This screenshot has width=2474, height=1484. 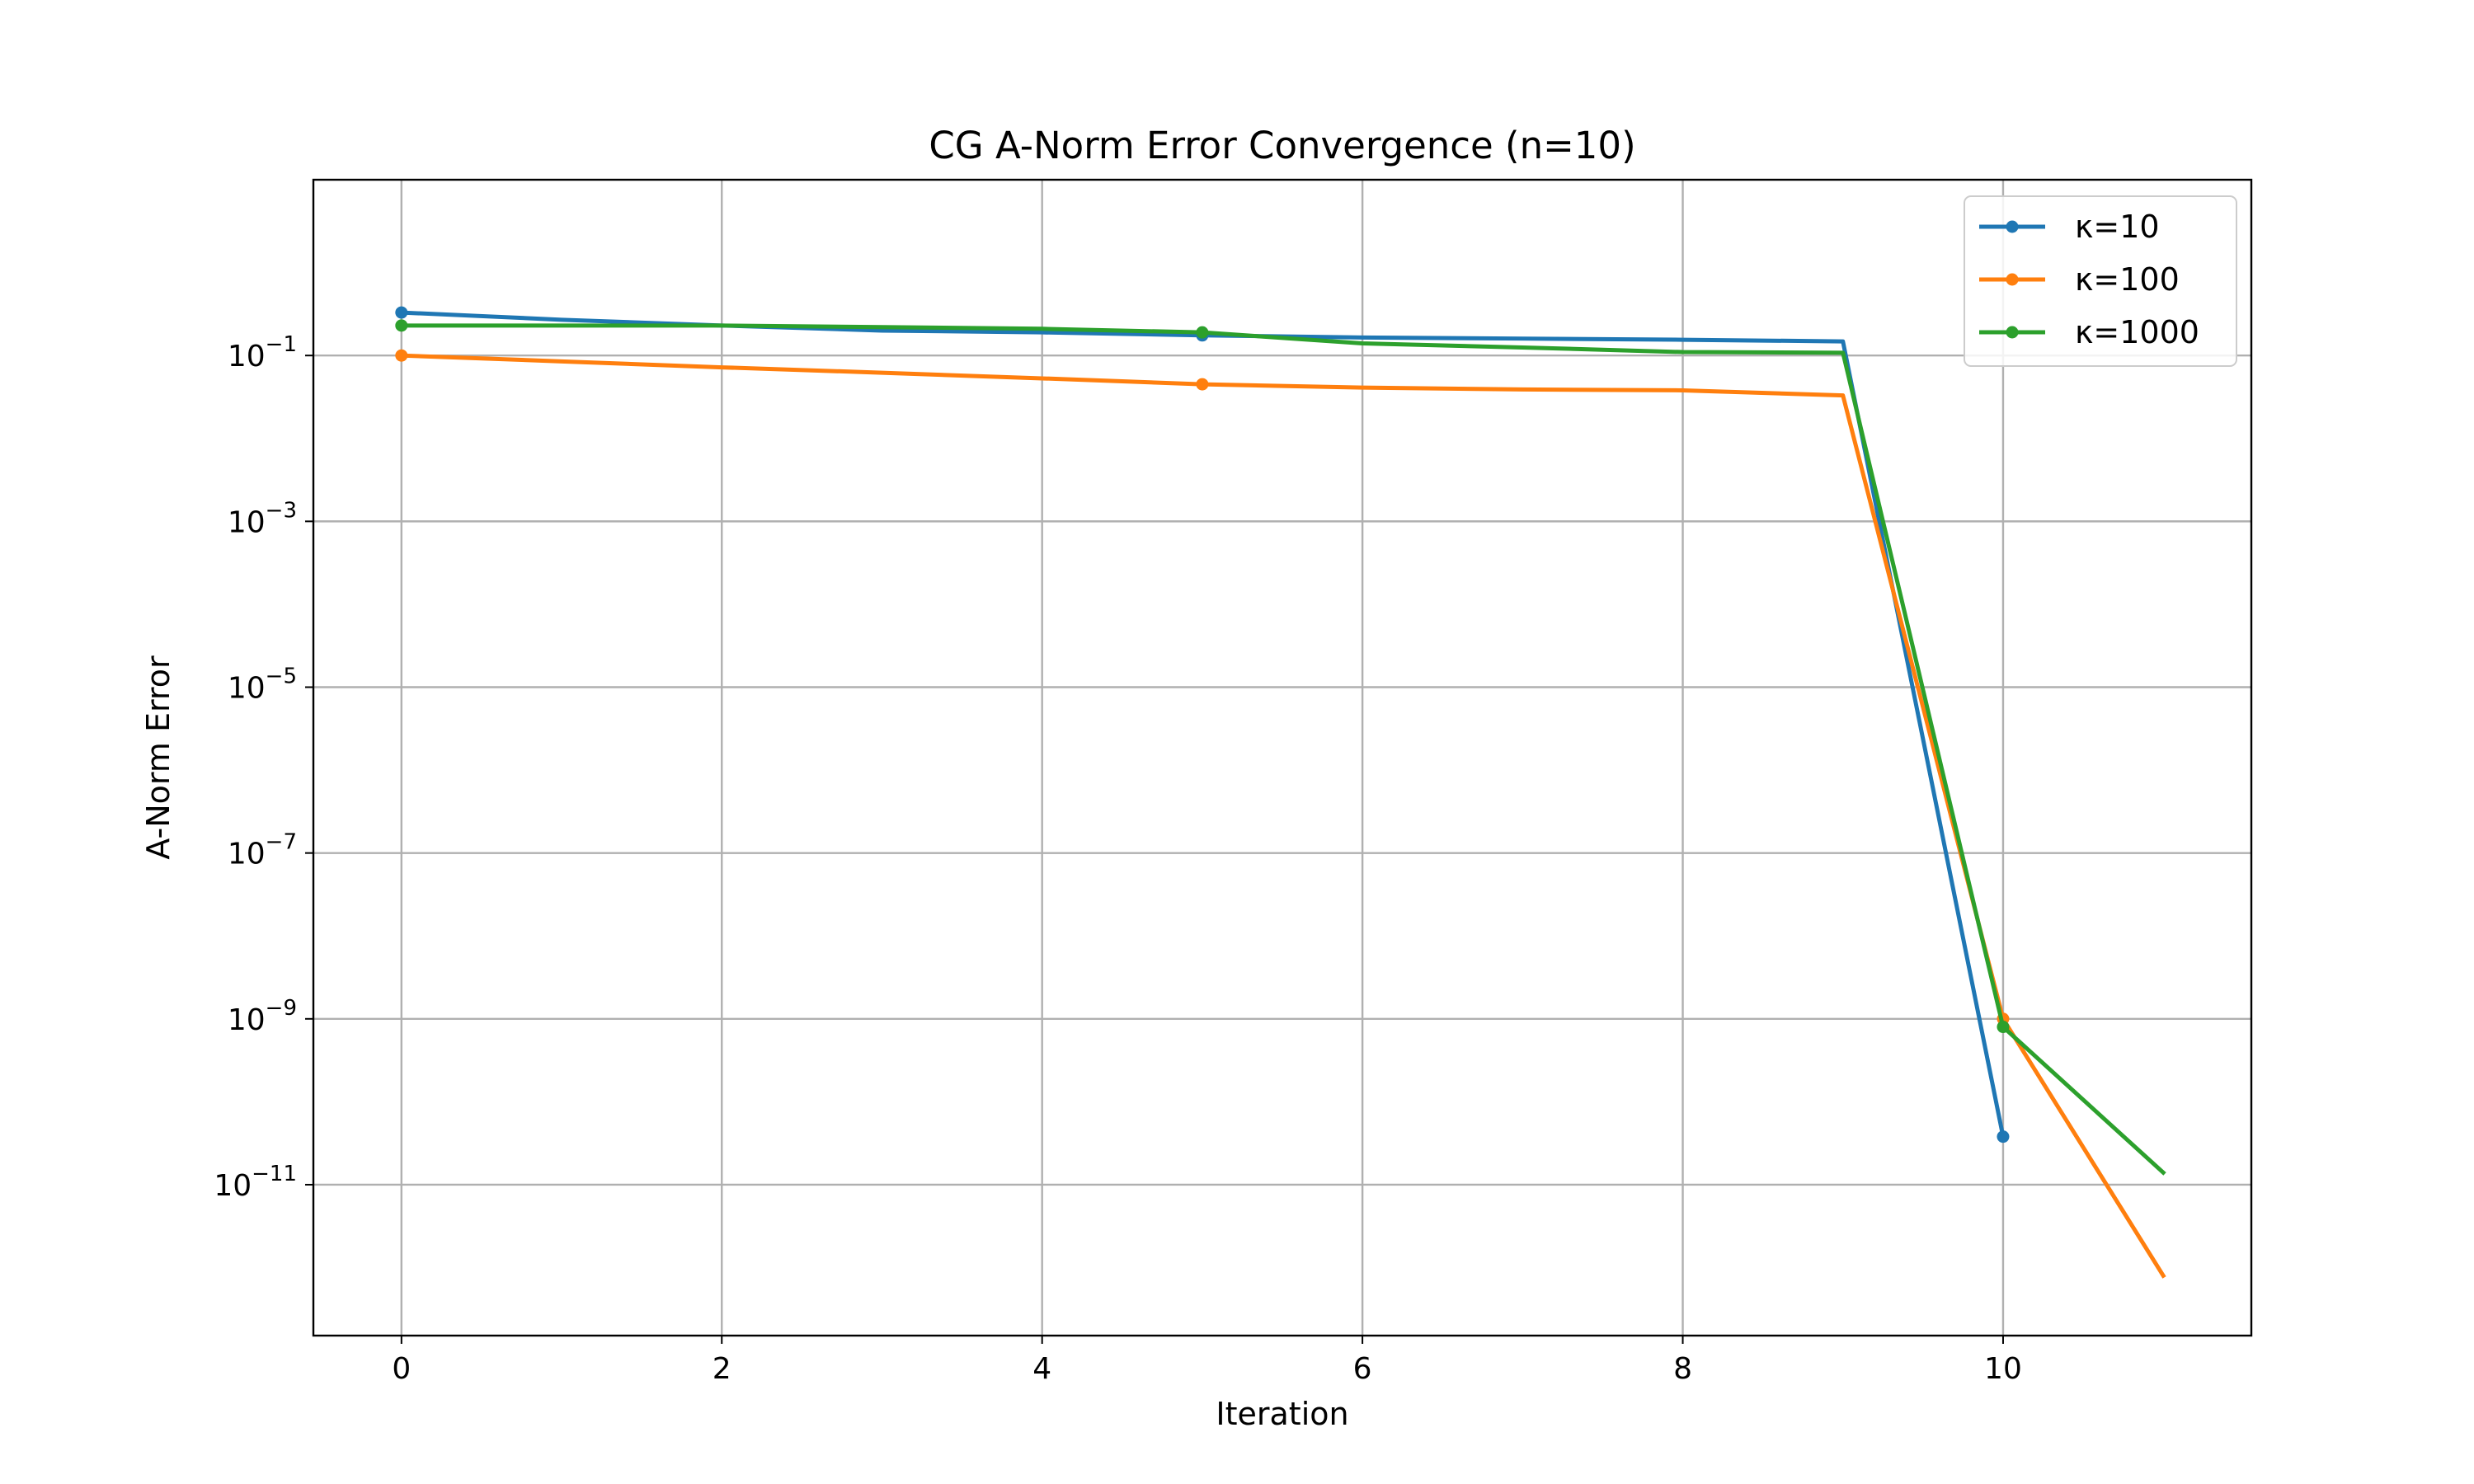 I want to click on y-axis-label: A-Norm Error, so click(x=158, y=757).